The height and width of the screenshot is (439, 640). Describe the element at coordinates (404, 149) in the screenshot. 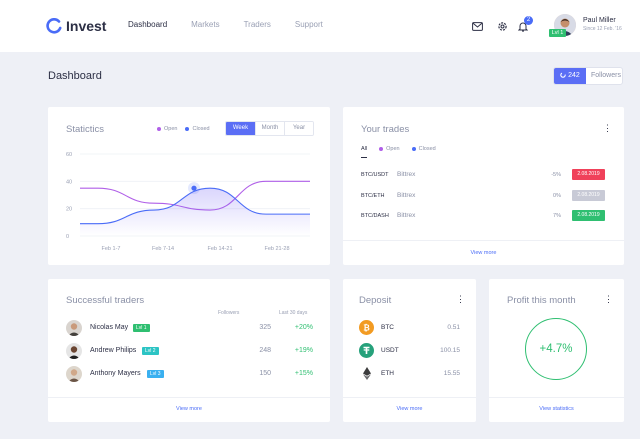

I see `trades-tabs: All Open Closed` at that location.